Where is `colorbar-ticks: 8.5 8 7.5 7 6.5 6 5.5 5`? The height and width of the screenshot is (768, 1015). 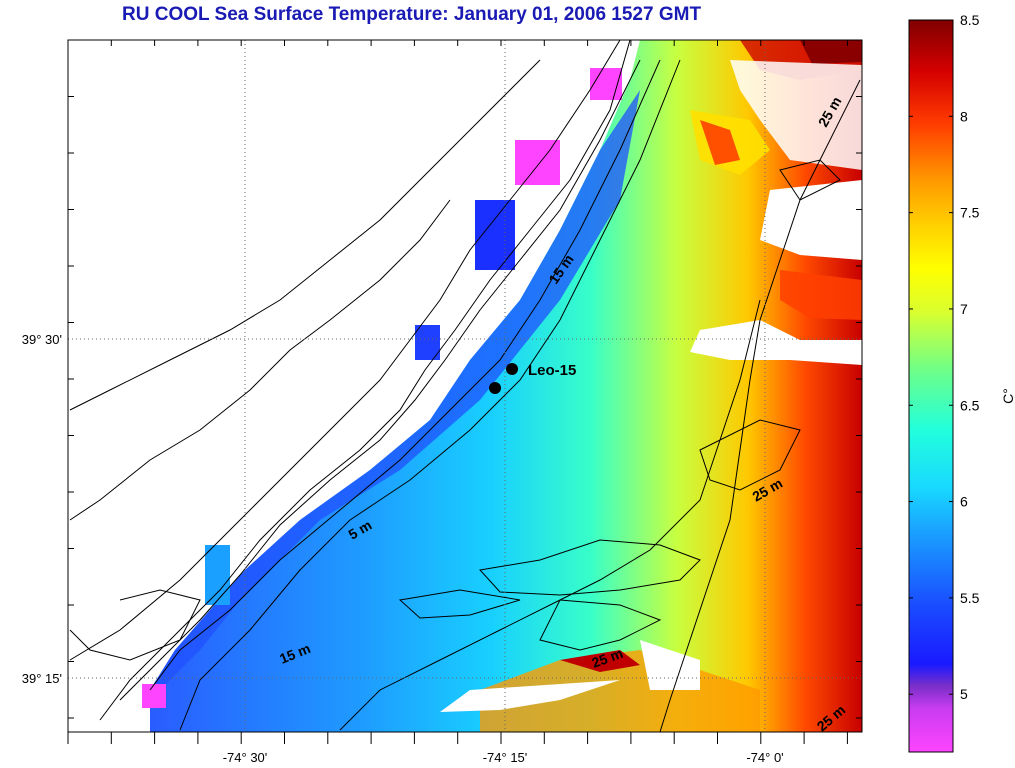 colorbar-ticks: 8.5 8 7.5 7 6.5 6 5.5 5 is located at coordinates (944, 357).